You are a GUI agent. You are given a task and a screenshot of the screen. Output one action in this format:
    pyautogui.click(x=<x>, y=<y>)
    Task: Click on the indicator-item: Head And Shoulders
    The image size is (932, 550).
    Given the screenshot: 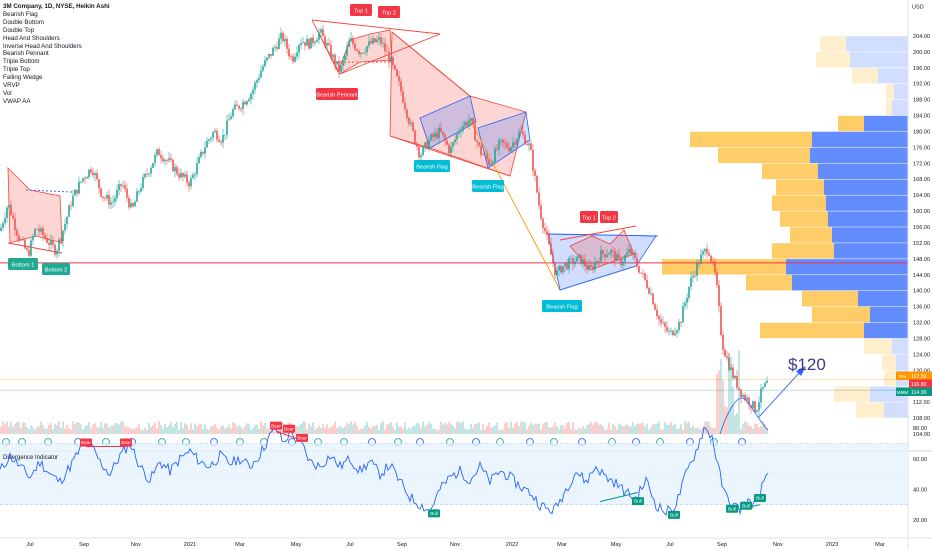 What is the action you would take?
    pyautogui.click(x=31, y=38)
    